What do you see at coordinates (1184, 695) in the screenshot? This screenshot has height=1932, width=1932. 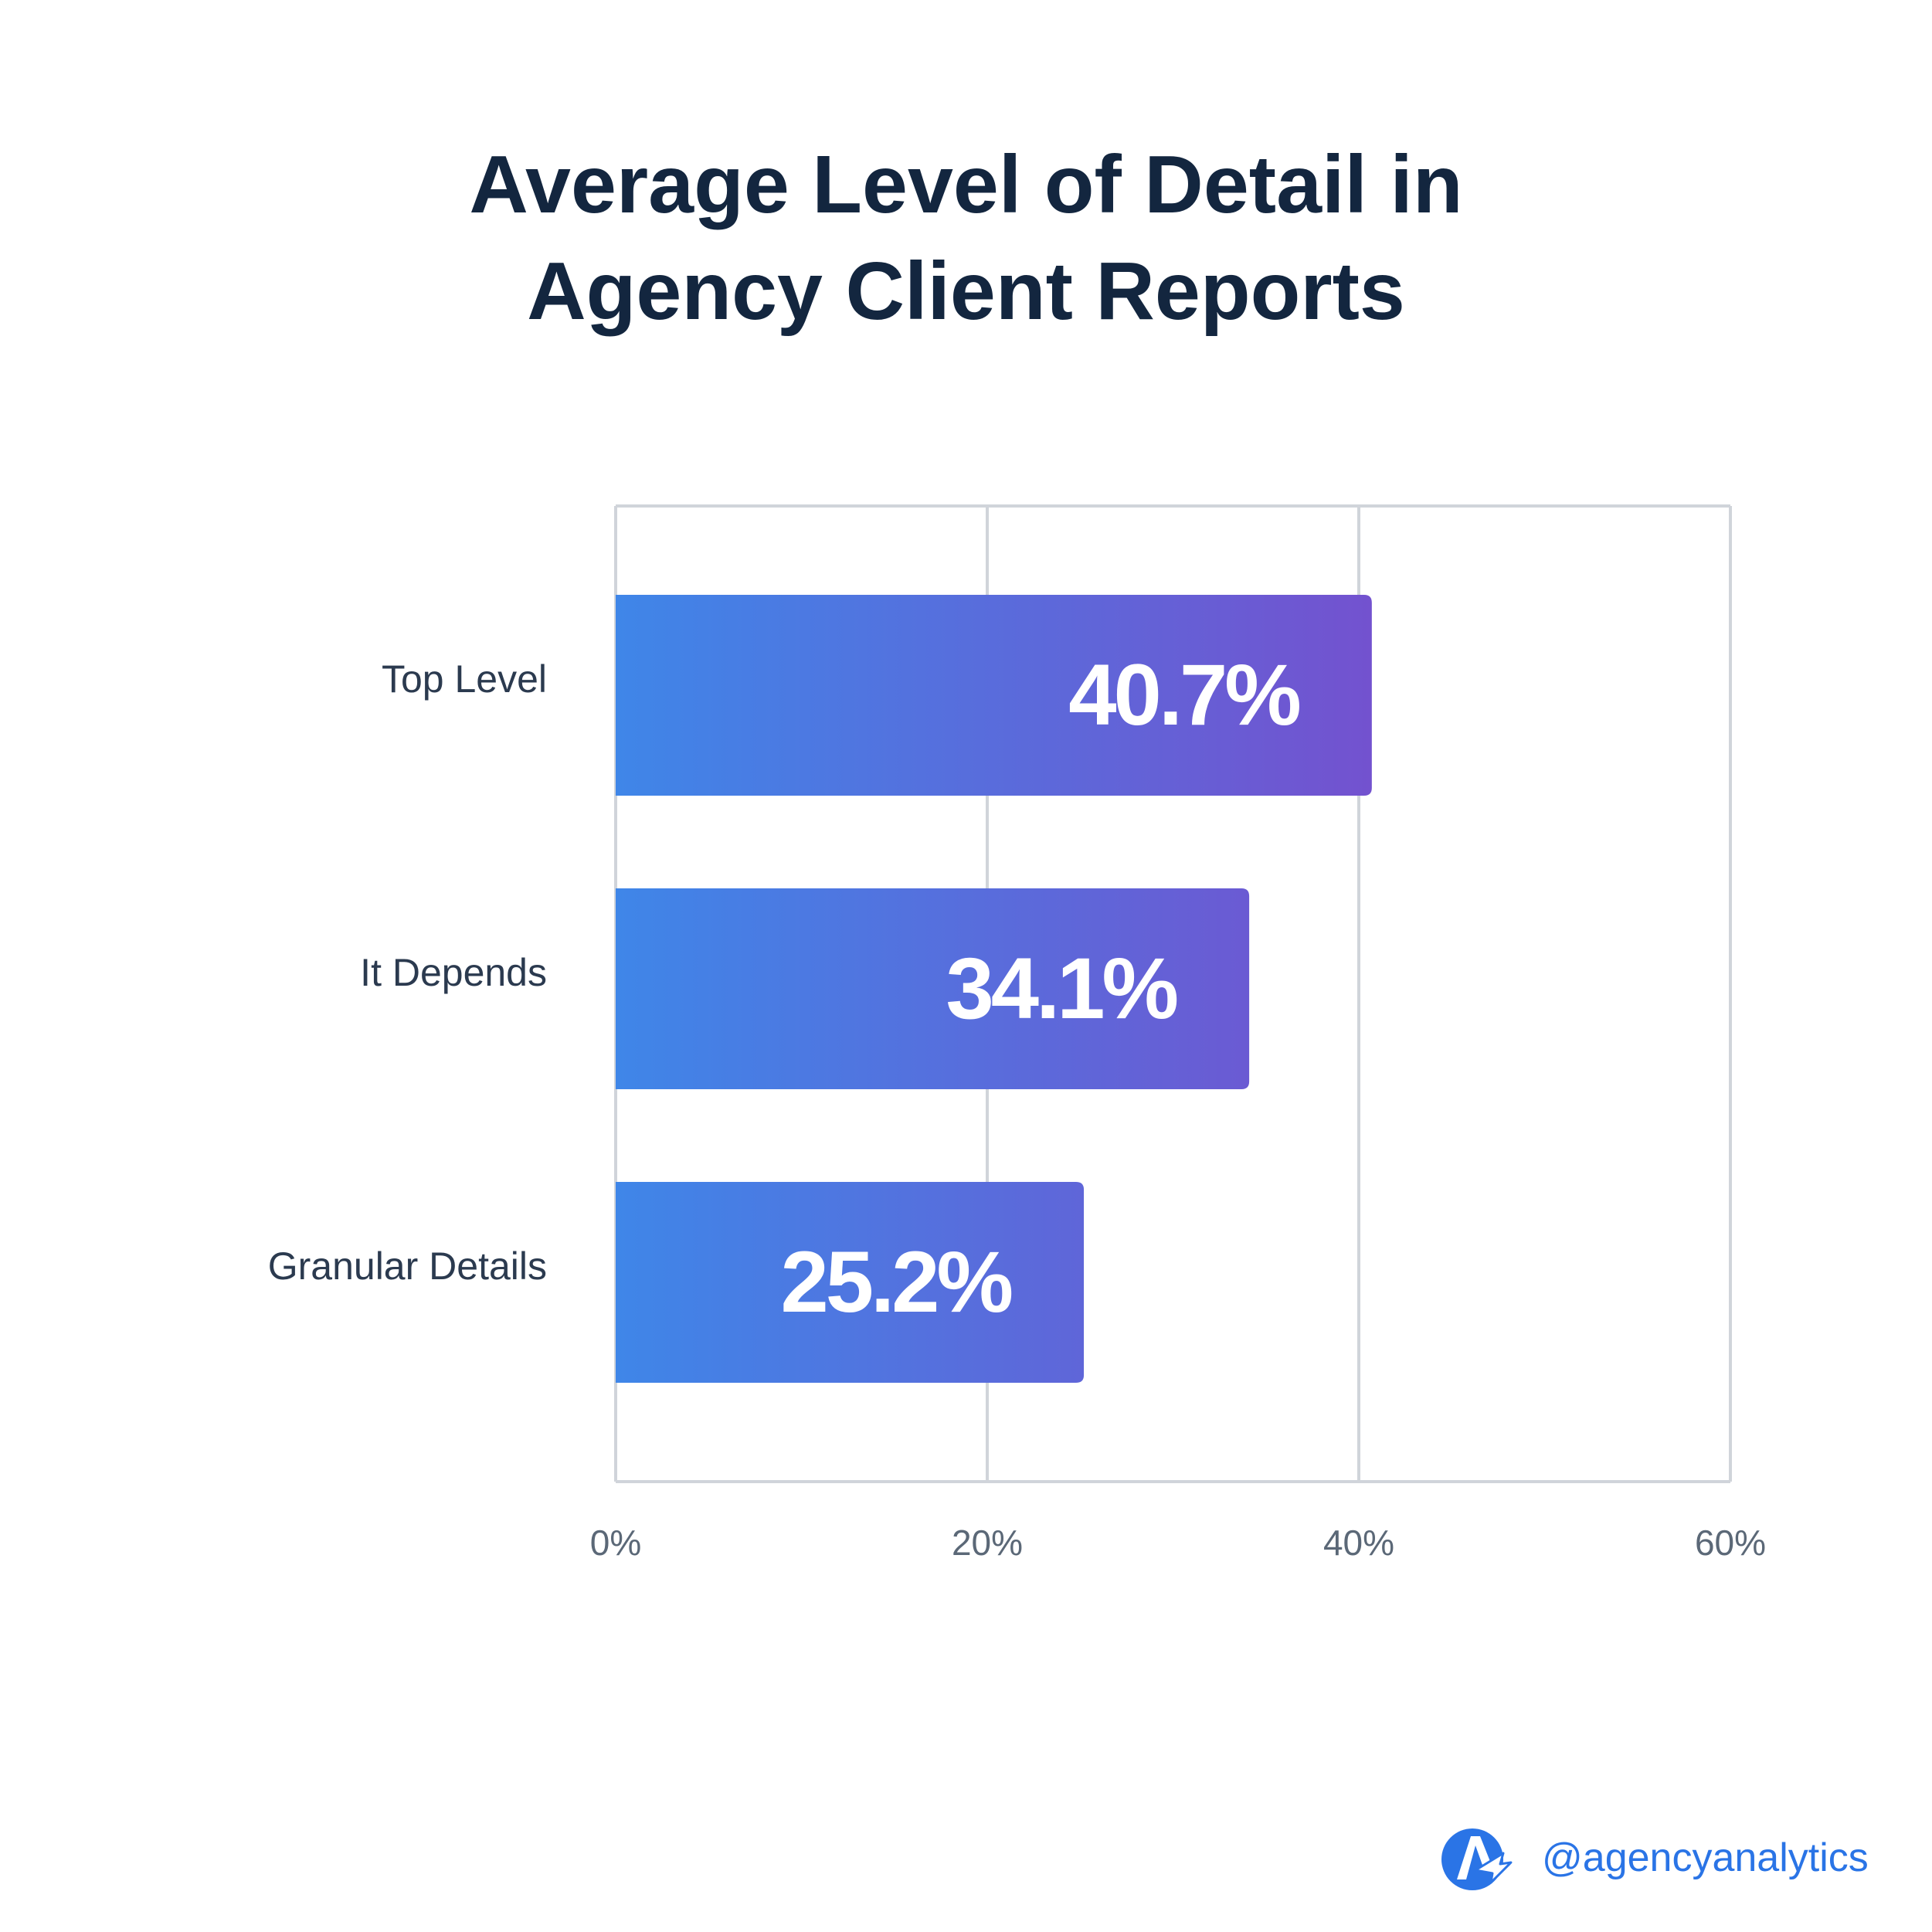 I see `bar-value-label: 40.7%` at bounding box center [1184, 695].